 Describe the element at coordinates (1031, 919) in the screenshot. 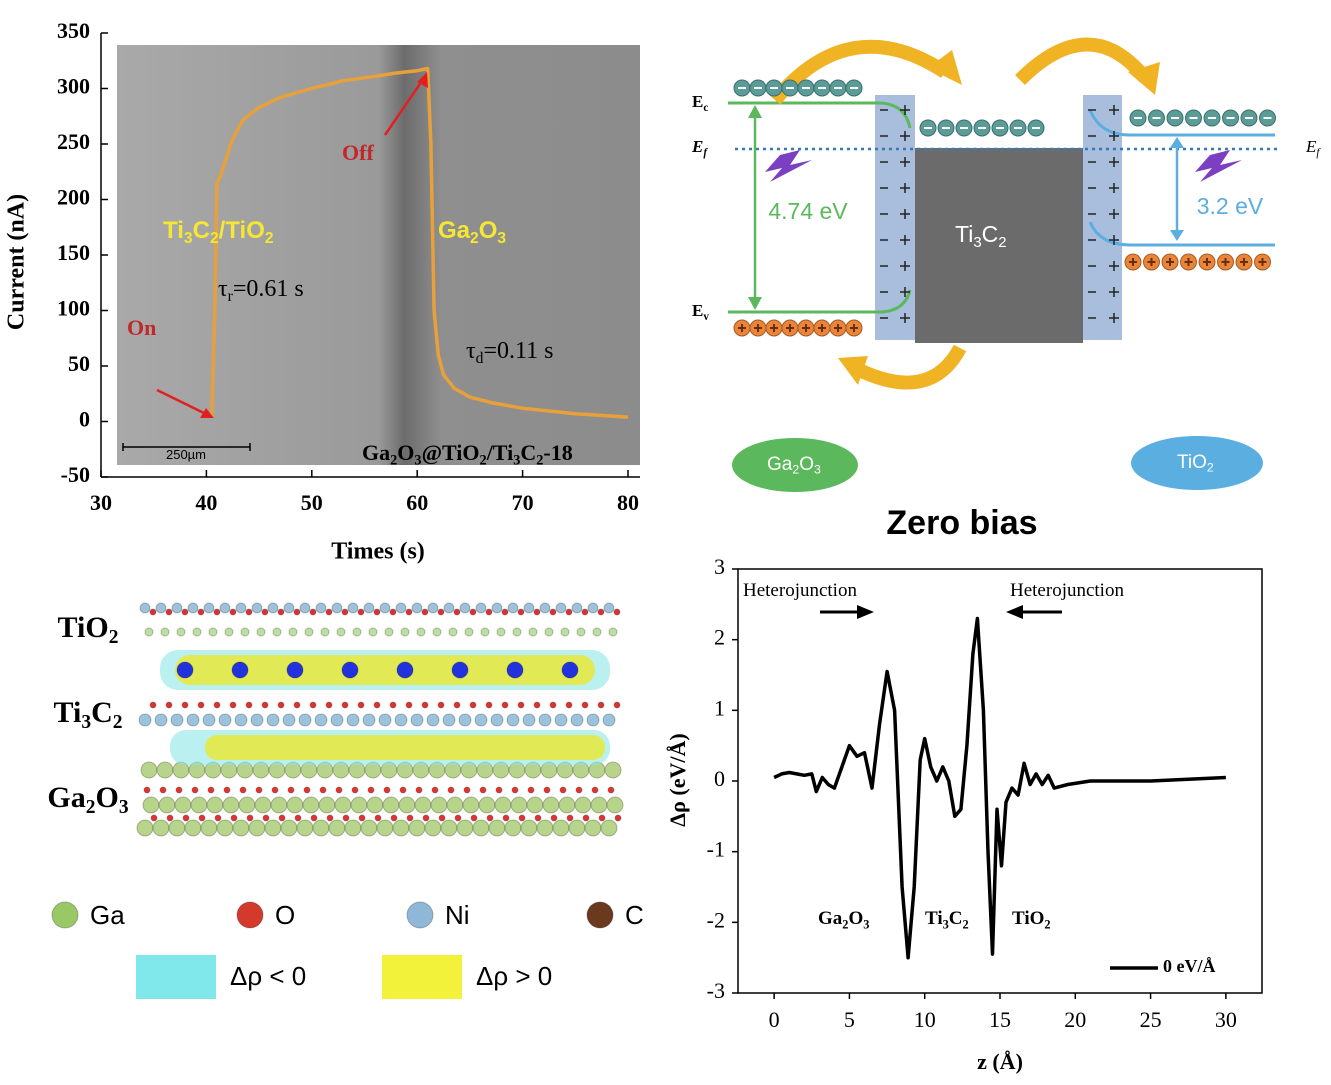

I see `region-label: TiO2` at that location.